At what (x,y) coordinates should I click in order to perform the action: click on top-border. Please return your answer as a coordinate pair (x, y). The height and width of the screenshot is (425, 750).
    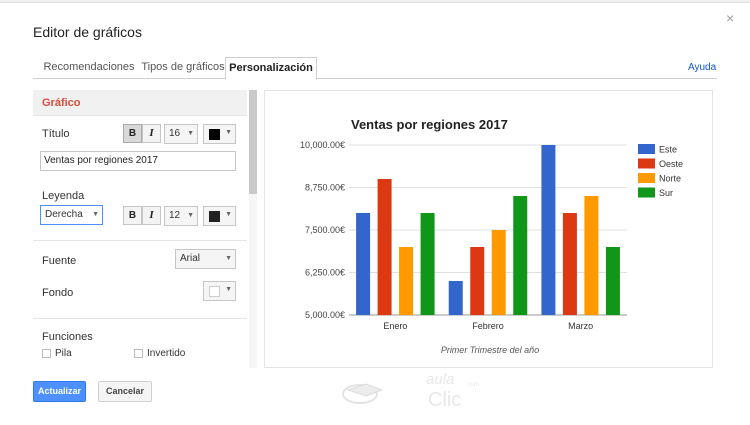
    Looking at the image, I should click on (375, 1).